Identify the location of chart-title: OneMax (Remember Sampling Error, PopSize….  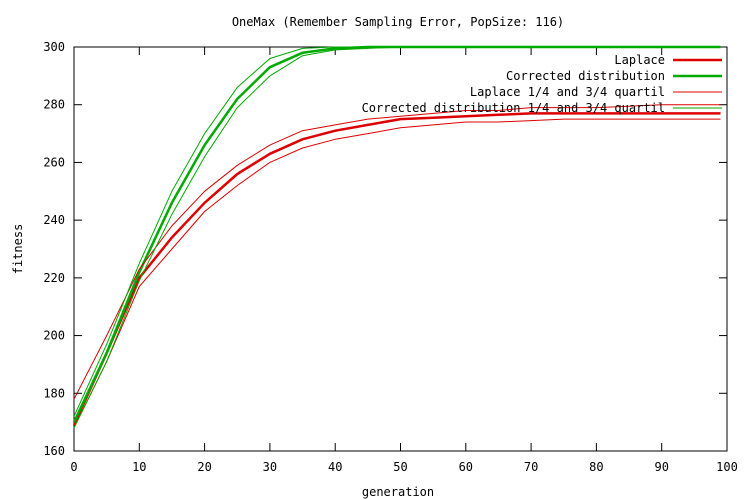
(398, 22).